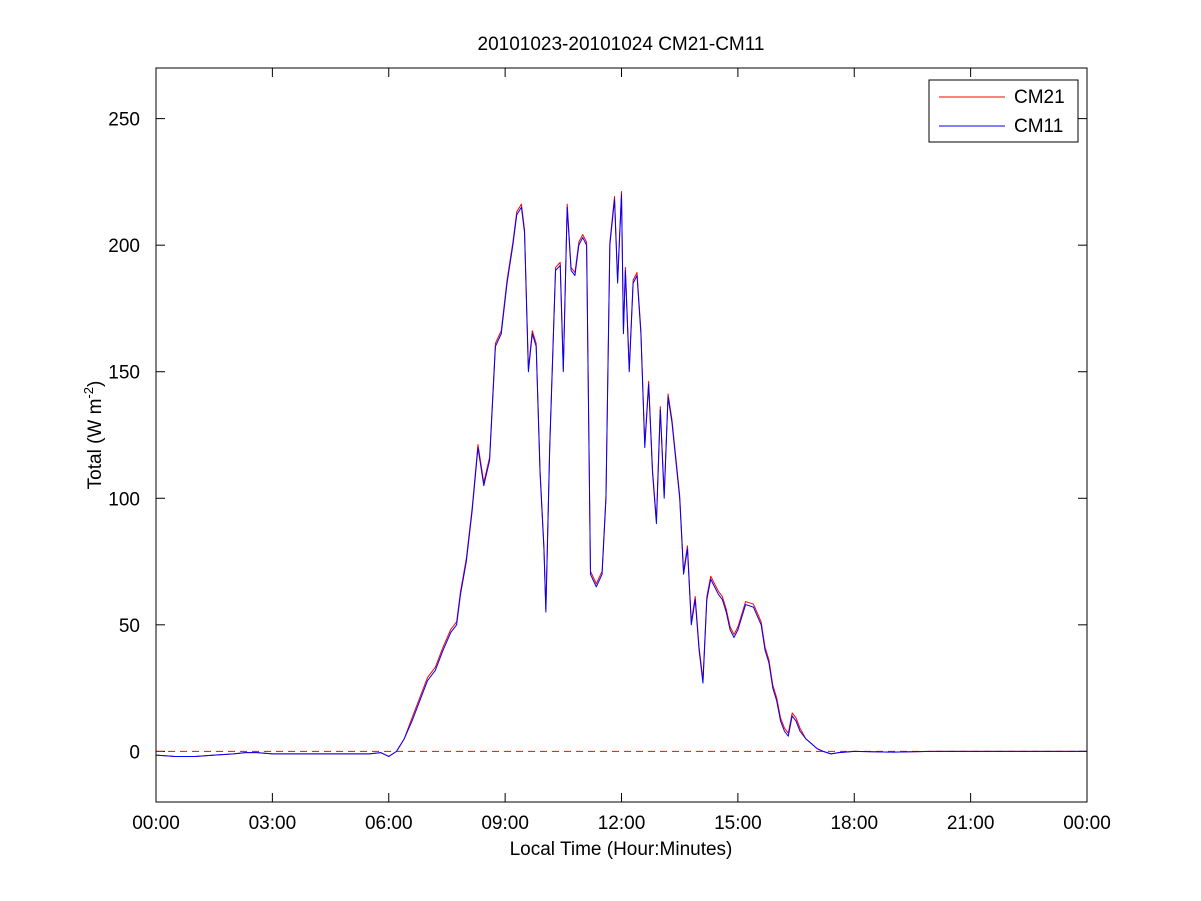 The height and width of the screenshot is (901, 1201). I want to click on y-tick-labels: 0 50 100 150 200 250, so click(124, 437).